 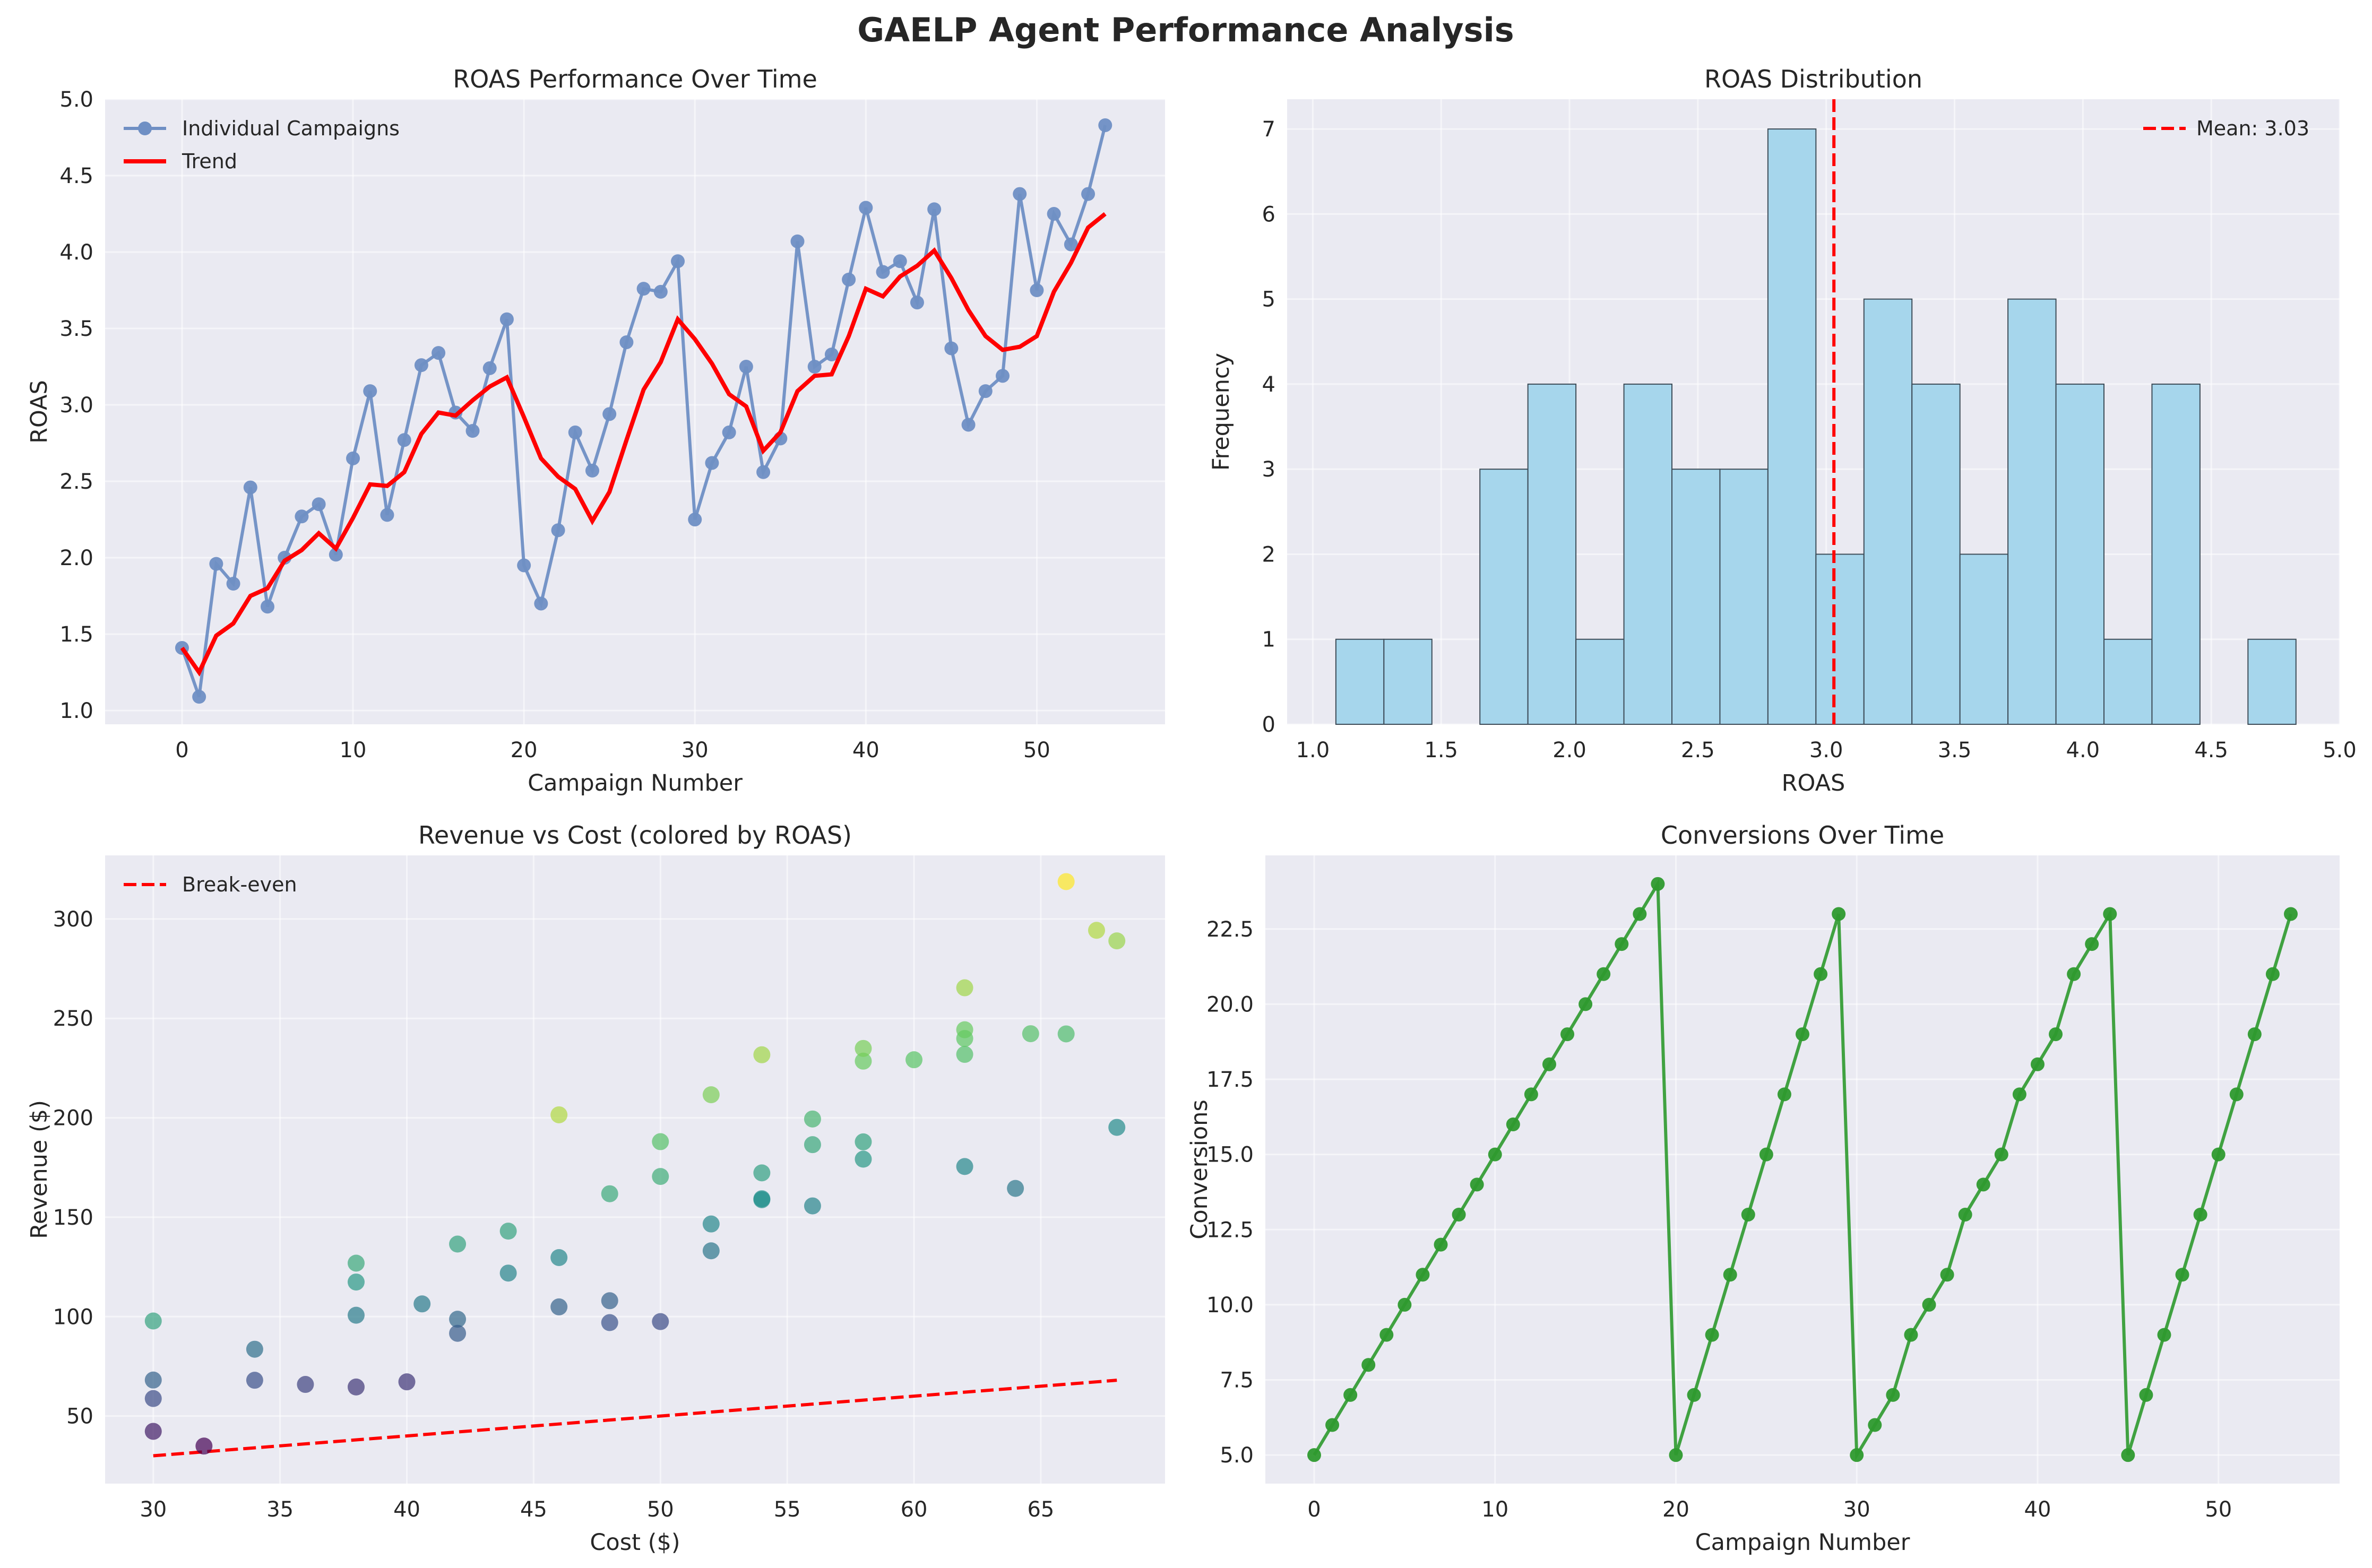 What do you see at coordinates (1230, 1230) in the screenshot?
I see `y-tick-label: 12.5` at bounding box center [1230, 1230].